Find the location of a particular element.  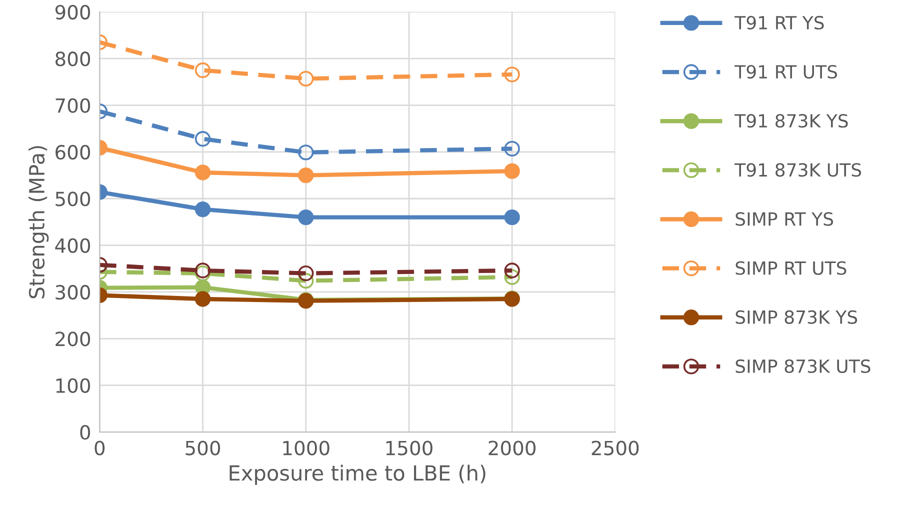

y-tick-label: 600 is located at coordinates (73, 152).